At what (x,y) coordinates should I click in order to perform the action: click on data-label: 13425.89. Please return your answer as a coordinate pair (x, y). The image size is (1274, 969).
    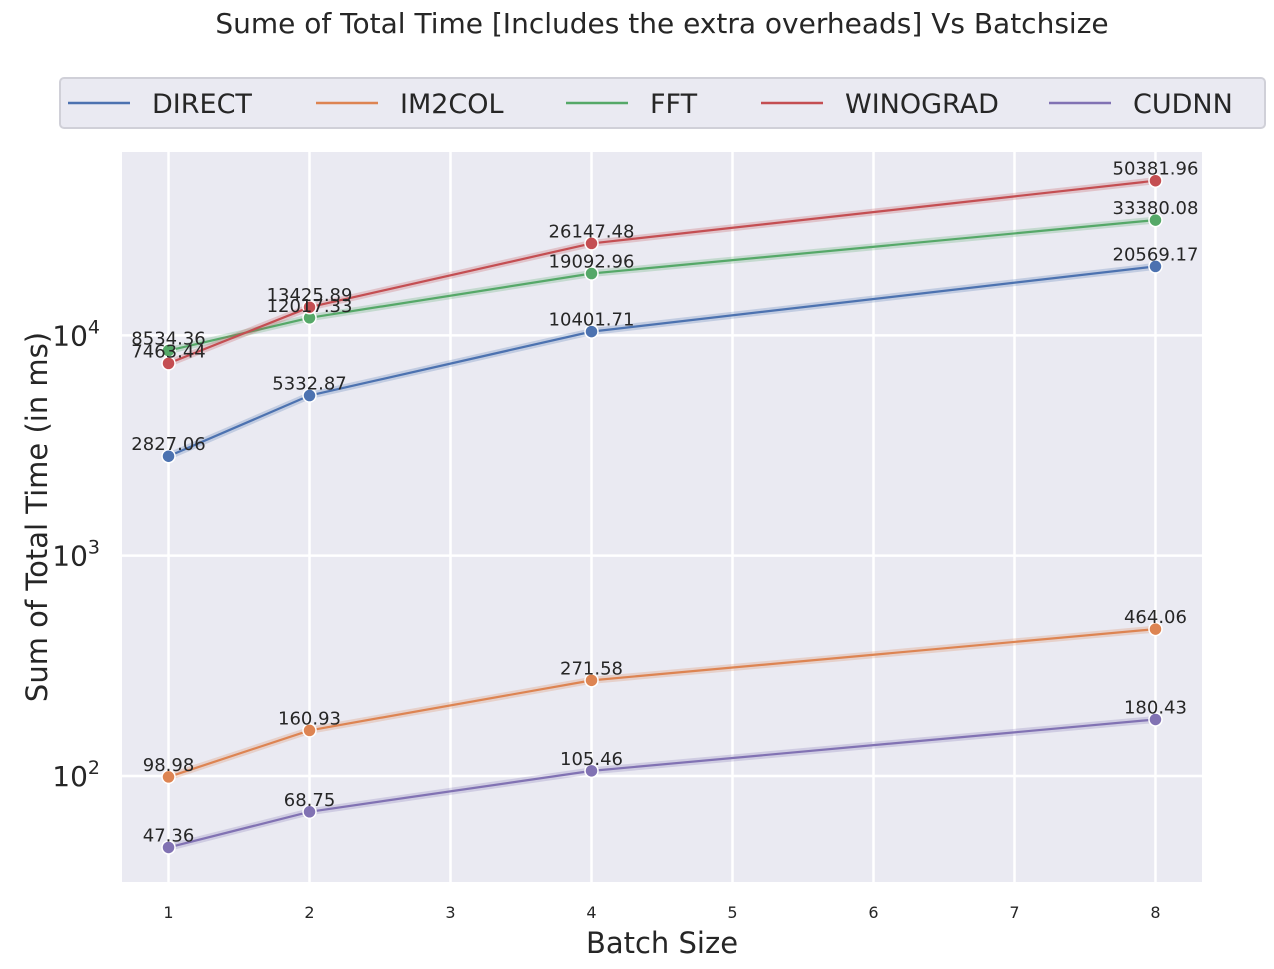
    Looking at the image, I should click on (310, 295).